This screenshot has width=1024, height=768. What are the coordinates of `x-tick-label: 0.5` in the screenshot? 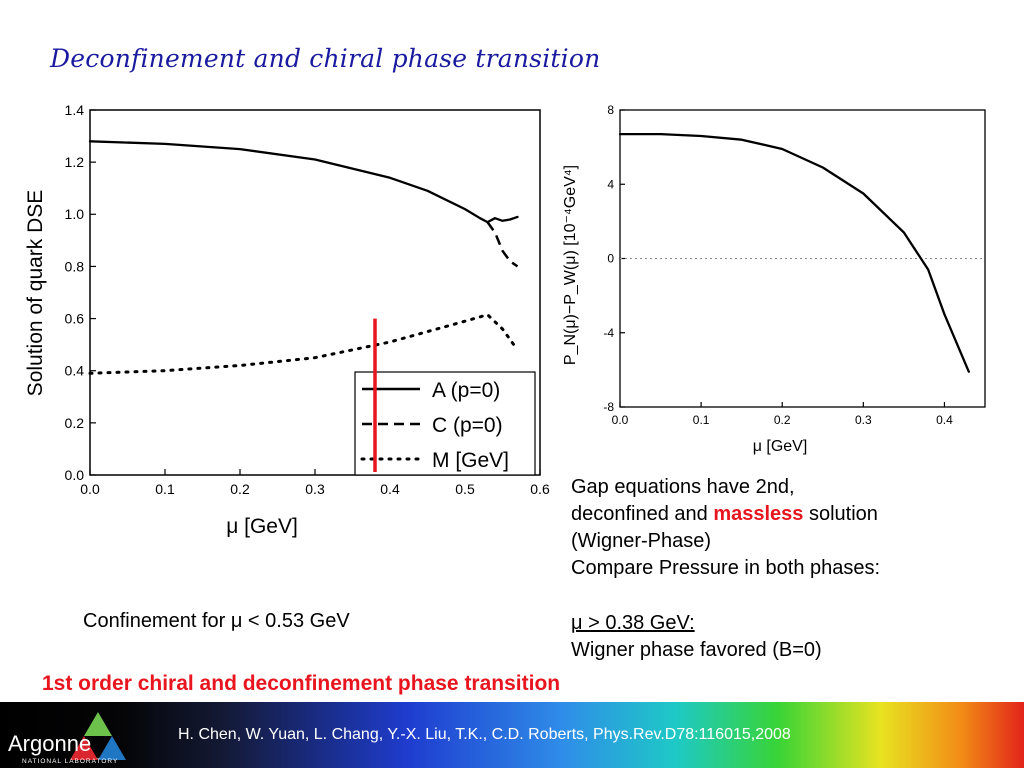 It's located at (465, 489).